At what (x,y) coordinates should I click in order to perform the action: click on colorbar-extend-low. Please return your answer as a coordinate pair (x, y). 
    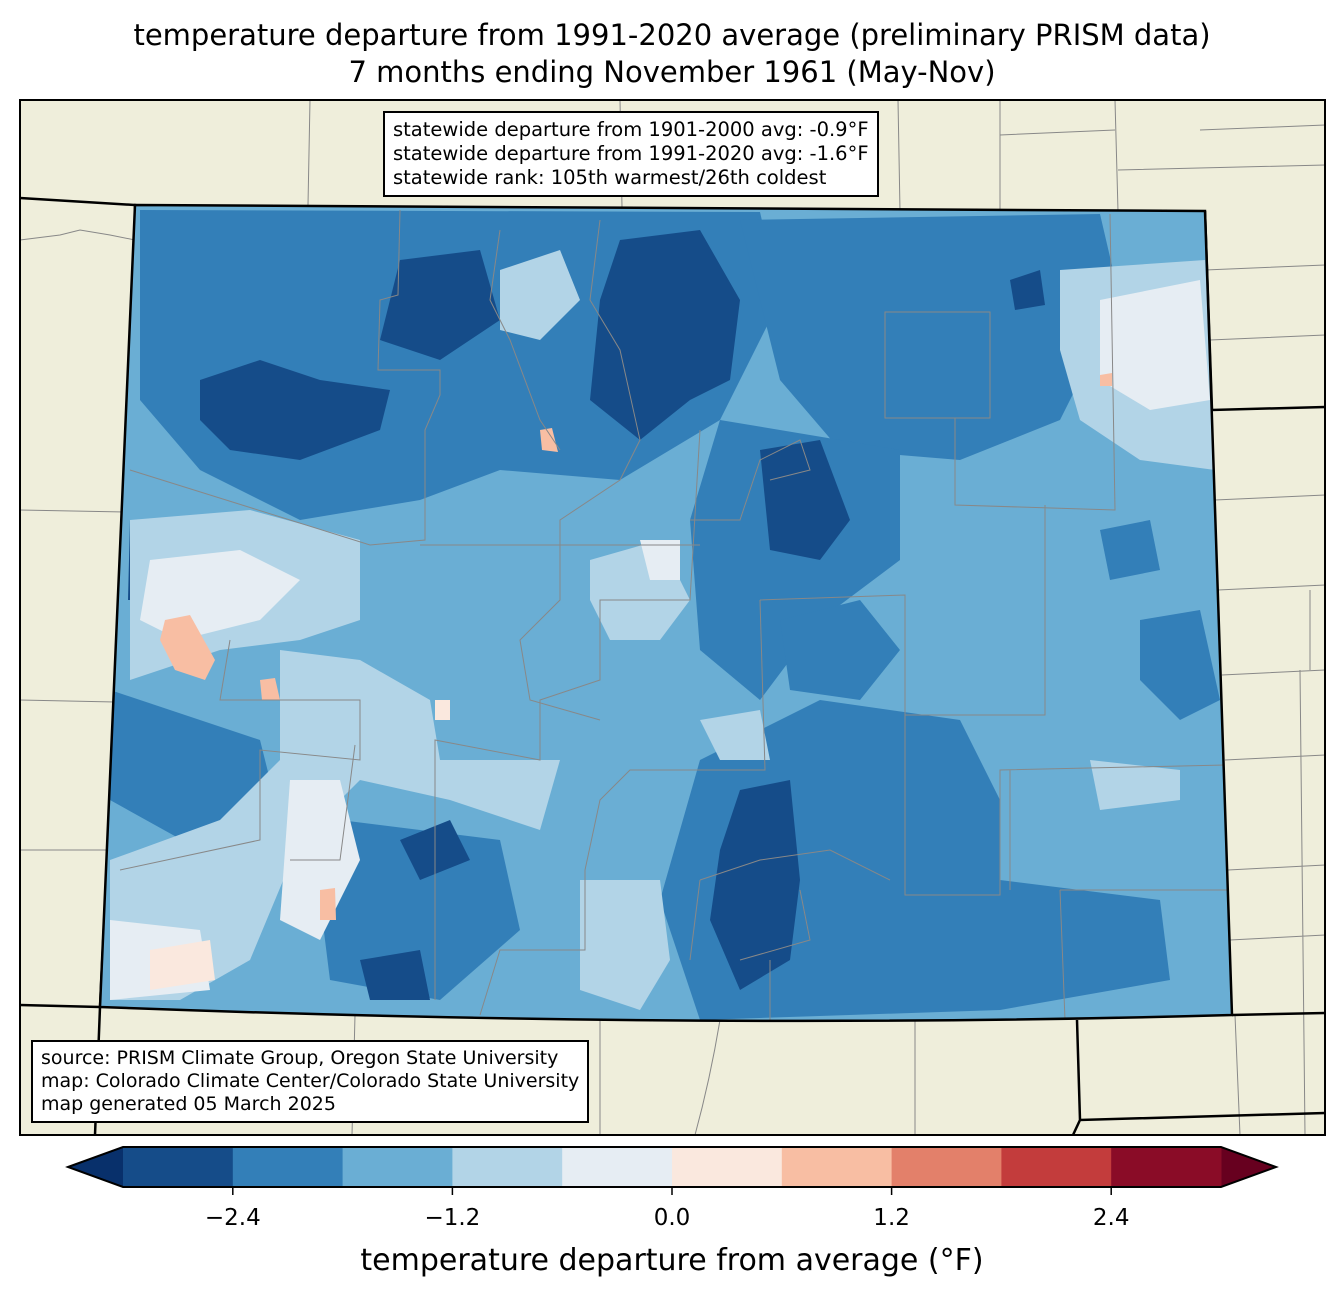
    Looking at the image, I should click on (95, 1167).